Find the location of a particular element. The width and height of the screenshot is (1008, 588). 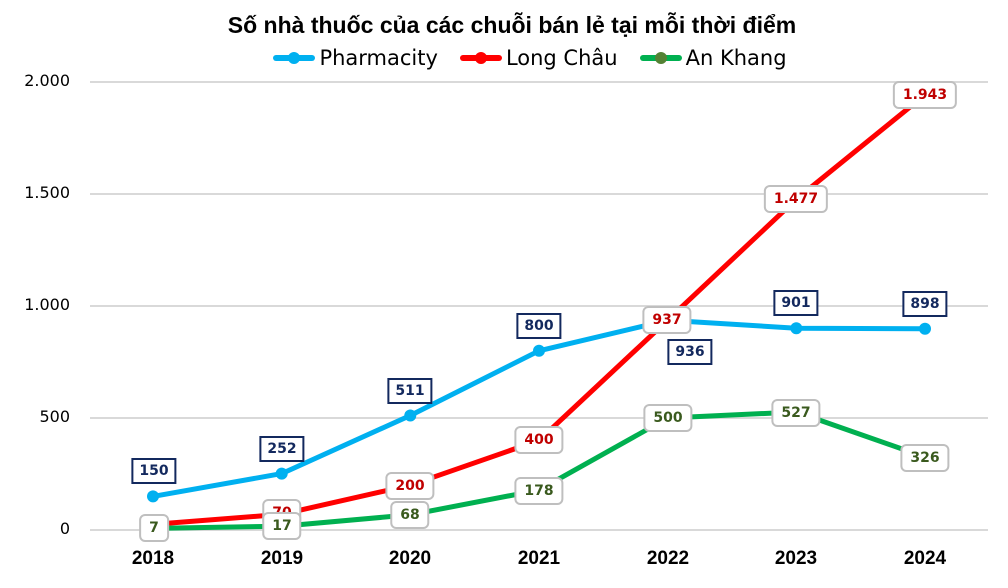

x-tick-label: 2024 is located at coordinates (925, 558).